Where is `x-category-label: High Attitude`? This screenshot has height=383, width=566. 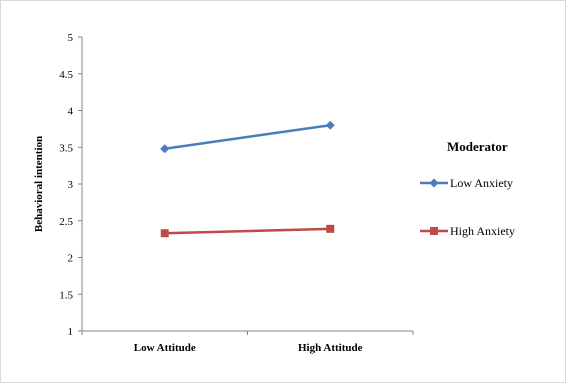
x-category-label: High Attitude is located at coordinates (330, 348).